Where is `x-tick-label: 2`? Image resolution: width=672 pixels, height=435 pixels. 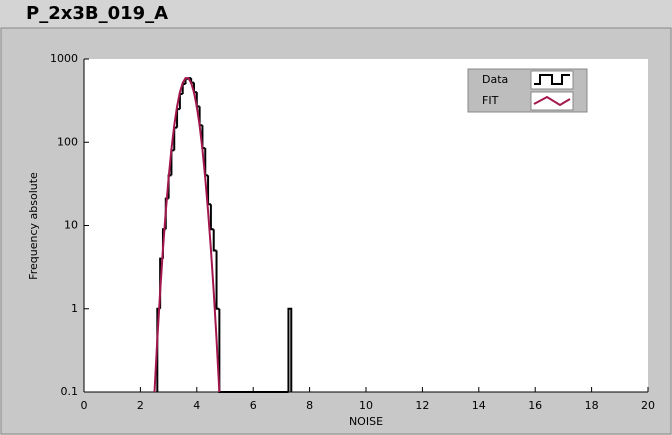
x-tick-label: 2 is located at coordinates (140, 405).